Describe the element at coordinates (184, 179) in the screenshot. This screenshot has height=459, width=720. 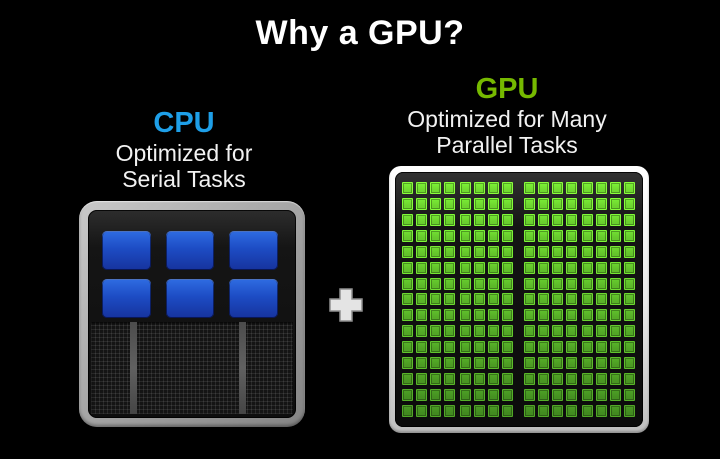
I see `cpu-subtitle-line2: Serial Tasks` at that location.